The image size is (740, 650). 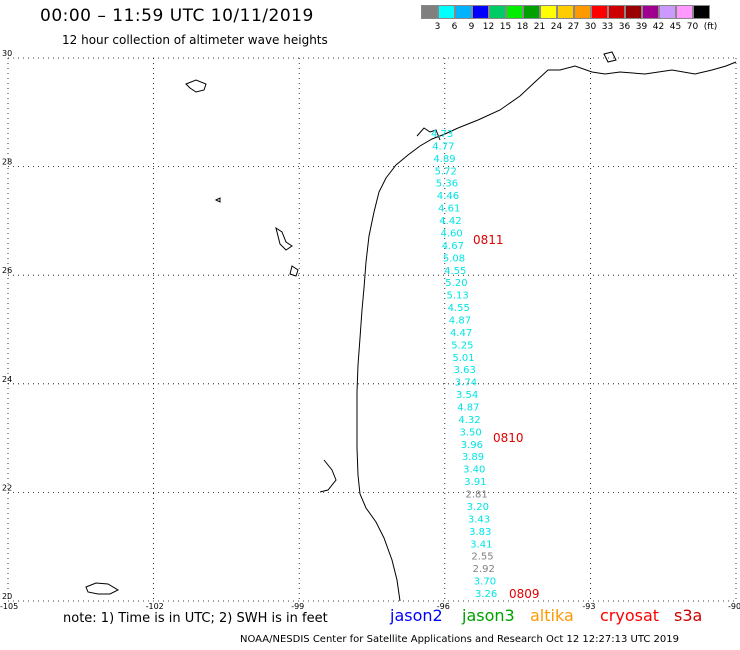 What do you see at coordinates (488, 615) in the screenshot?
I see `satellite-jason3: jason3` at bounding box center [488, 615].